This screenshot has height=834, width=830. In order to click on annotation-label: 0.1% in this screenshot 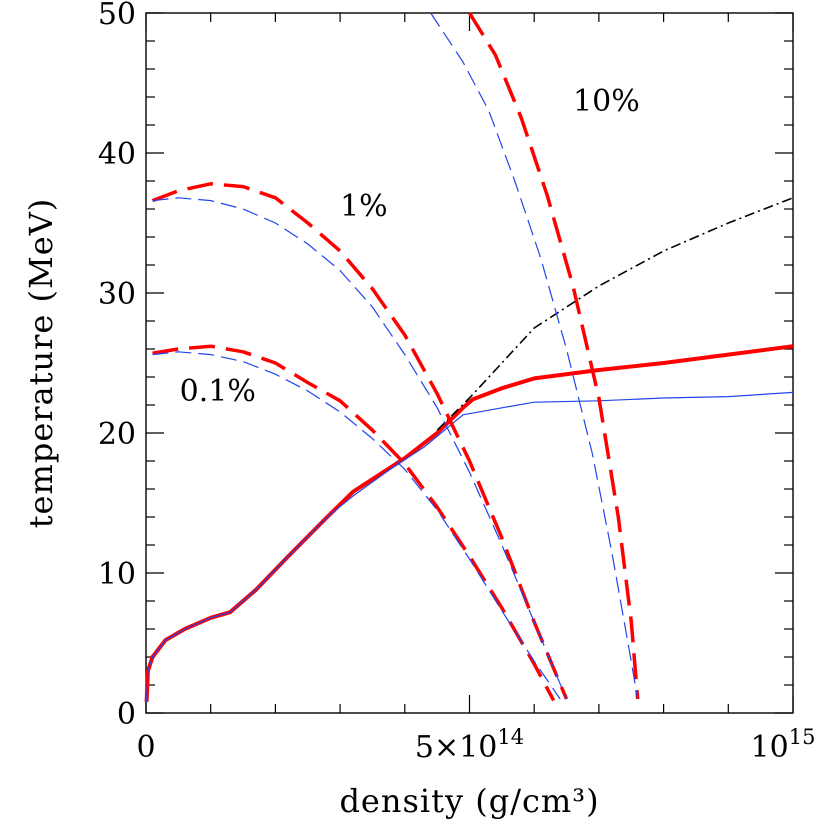, I will do `click(218, 391)`.